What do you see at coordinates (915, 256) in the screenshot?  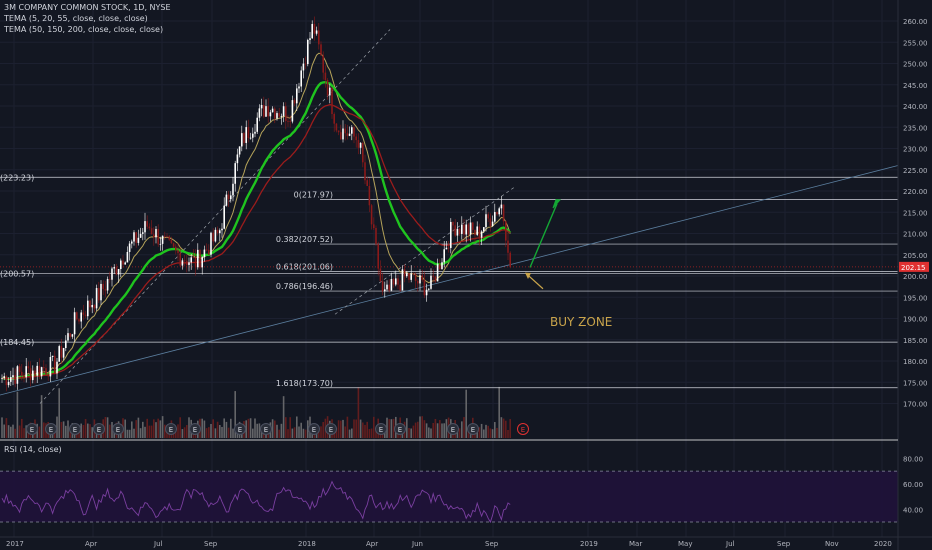 I see `price-tick-label: 205.00` at bounding box center [915, 256].